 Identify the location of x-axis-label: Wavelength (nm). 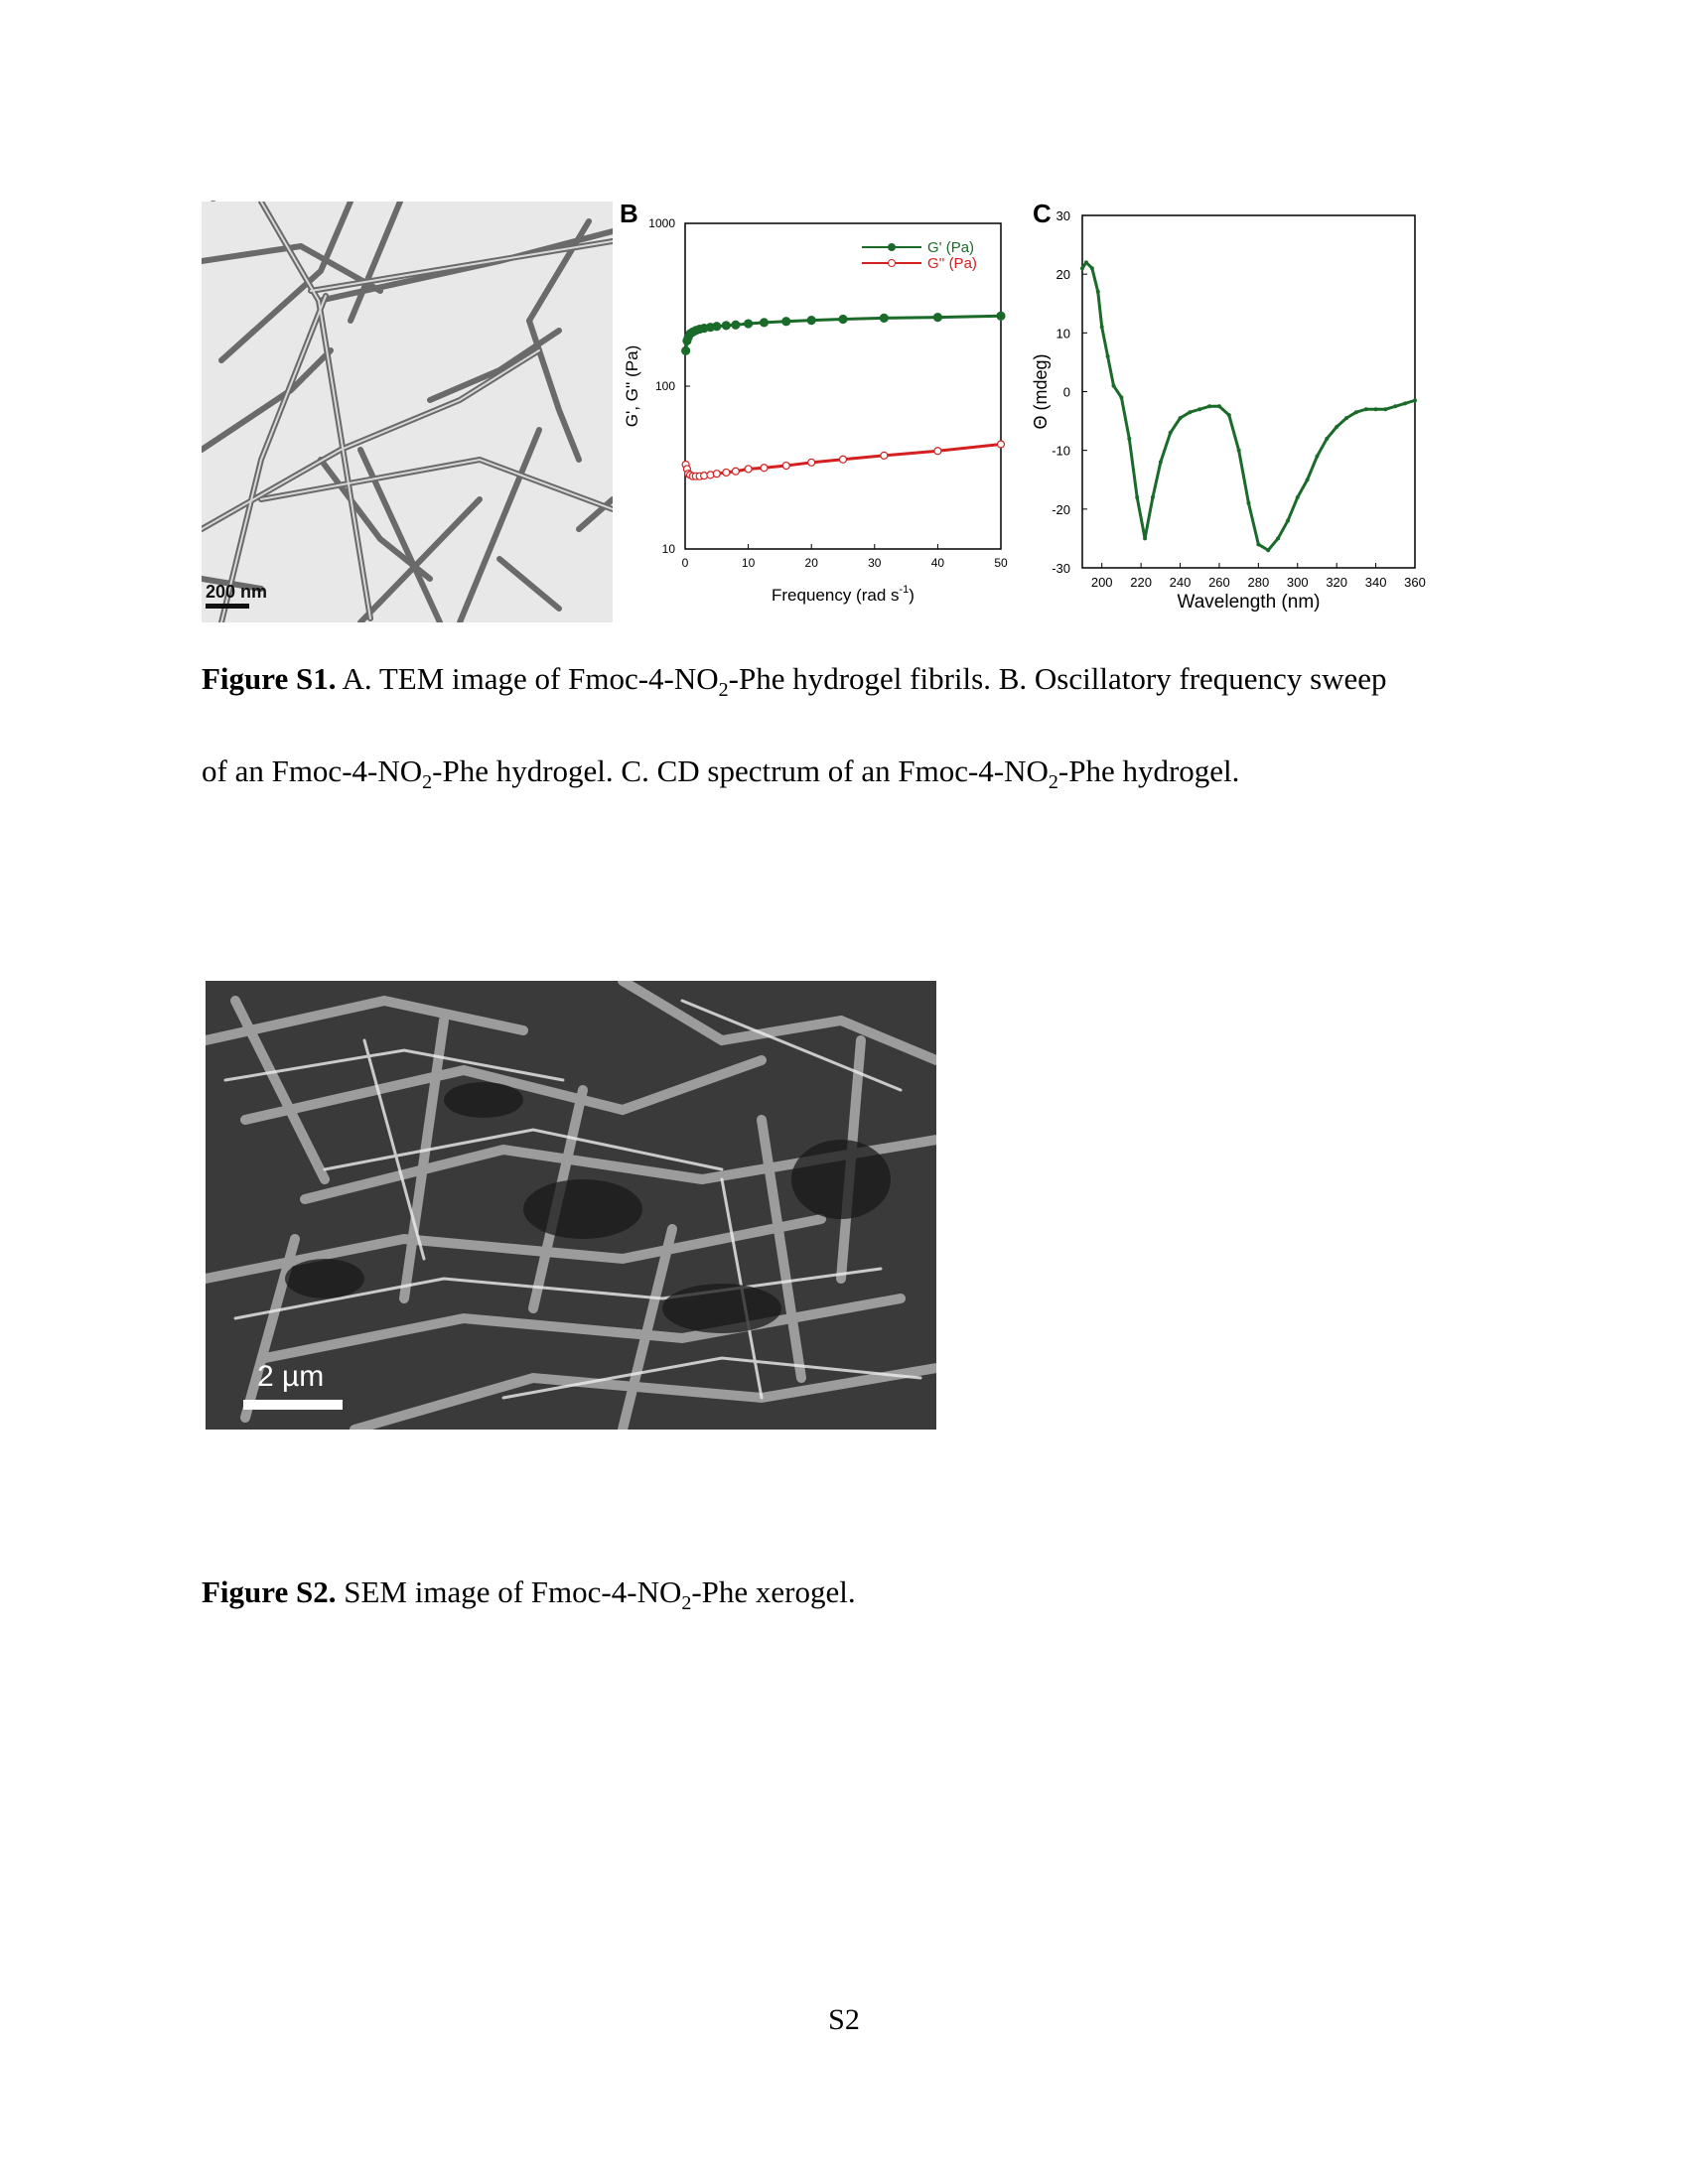
(1249, 602).